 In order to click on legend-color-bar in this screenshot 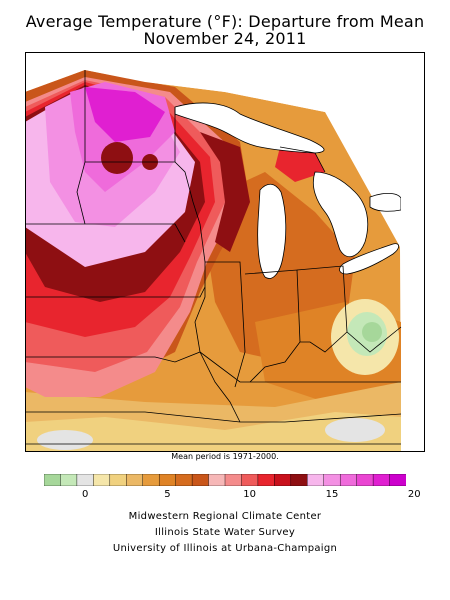, I will do `click(225, 480)`.